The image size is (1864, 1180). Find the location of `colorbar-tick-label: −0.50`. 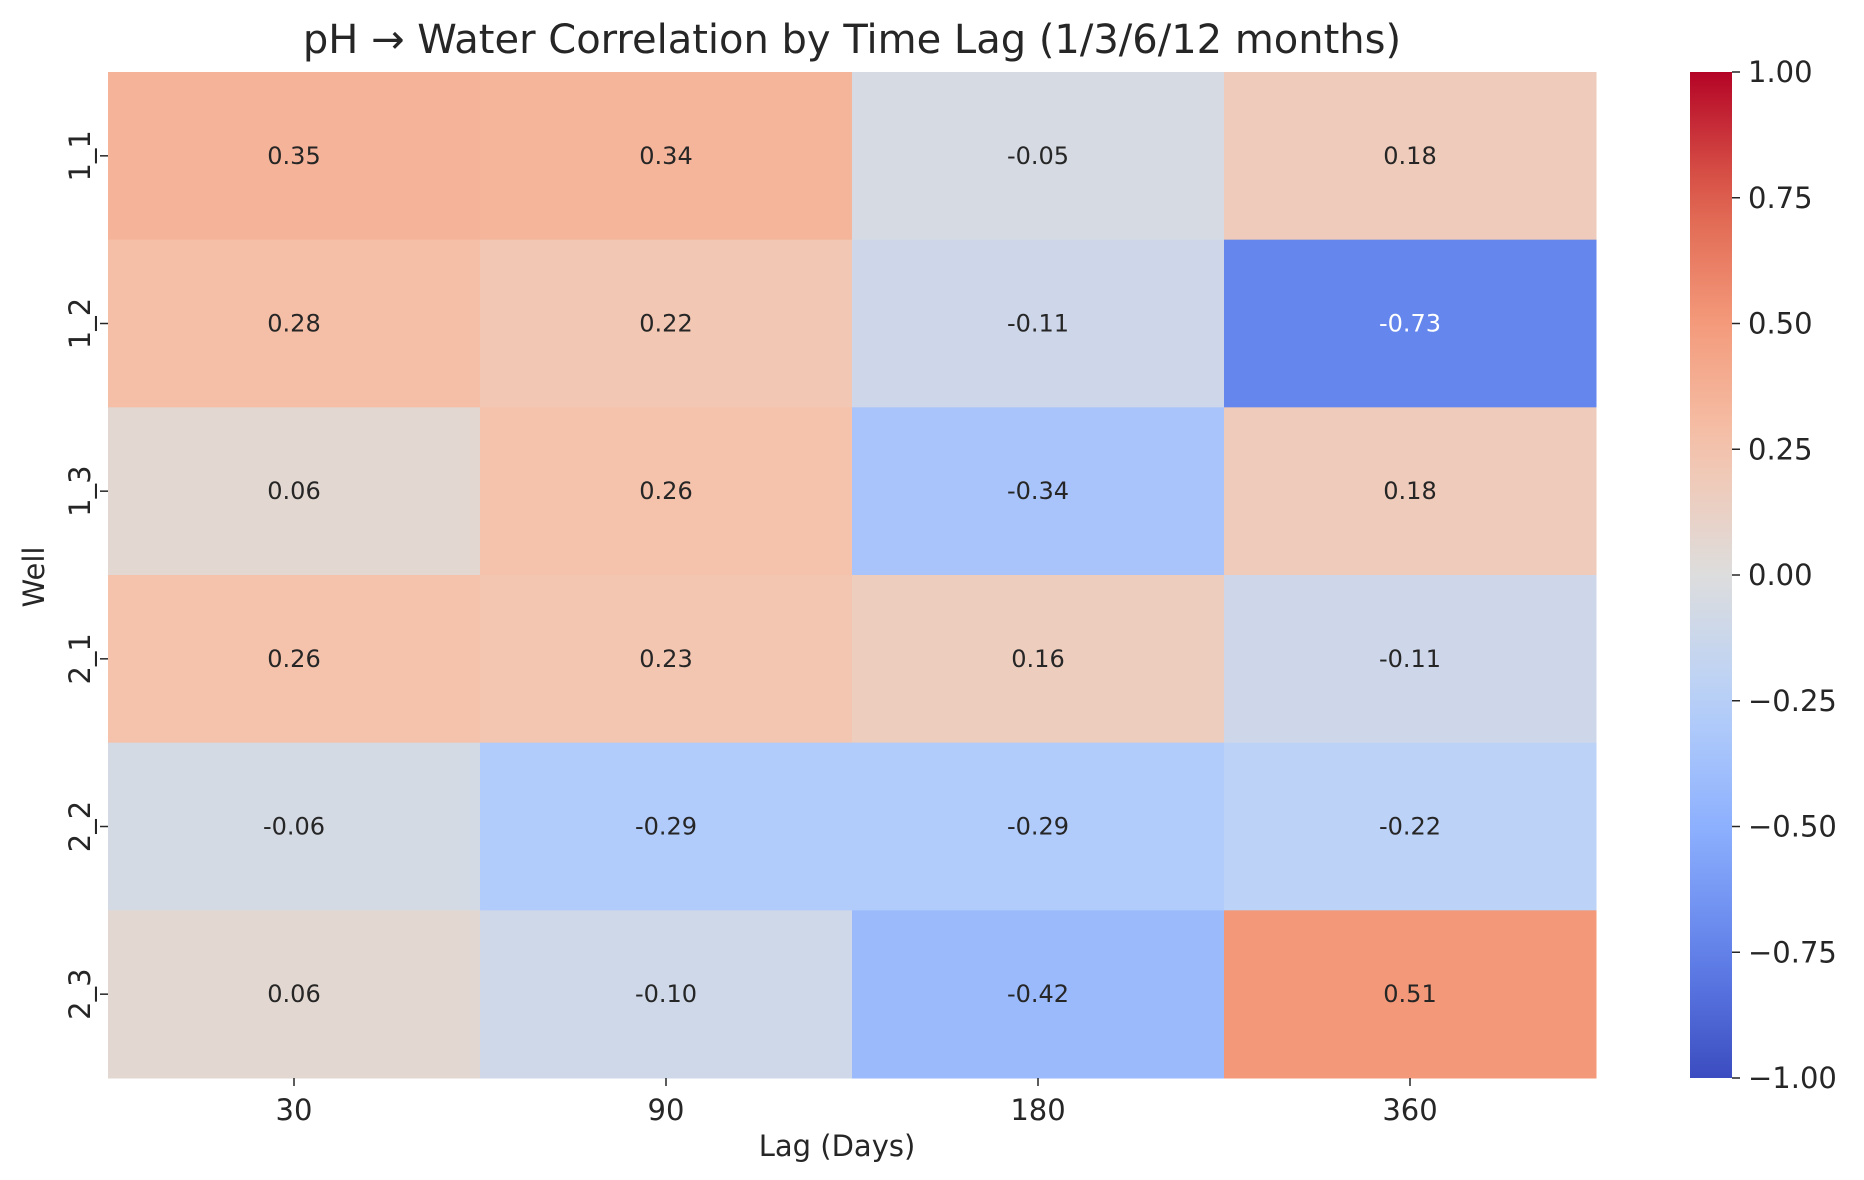

colorbar-tick-label: −0.50 is located at coordinates (1792, 827).